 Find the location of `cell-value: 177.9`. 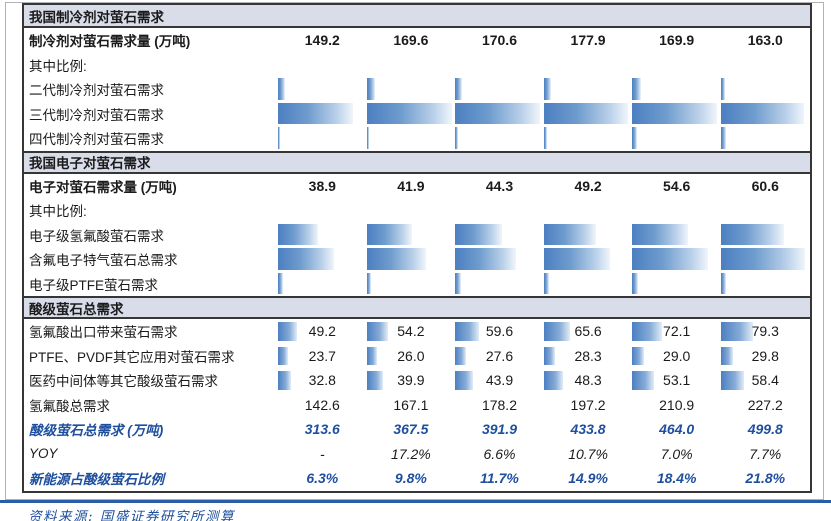

cell-value: 177.9 is located at coordinates (588, 40).